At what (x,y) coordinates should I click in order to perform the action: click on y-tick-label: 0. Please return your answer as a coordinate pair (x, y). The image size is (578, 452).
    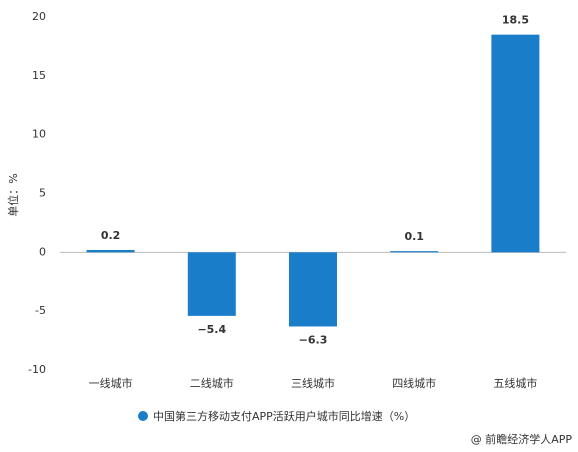
    Looking at the image, I should click on (42, 251).